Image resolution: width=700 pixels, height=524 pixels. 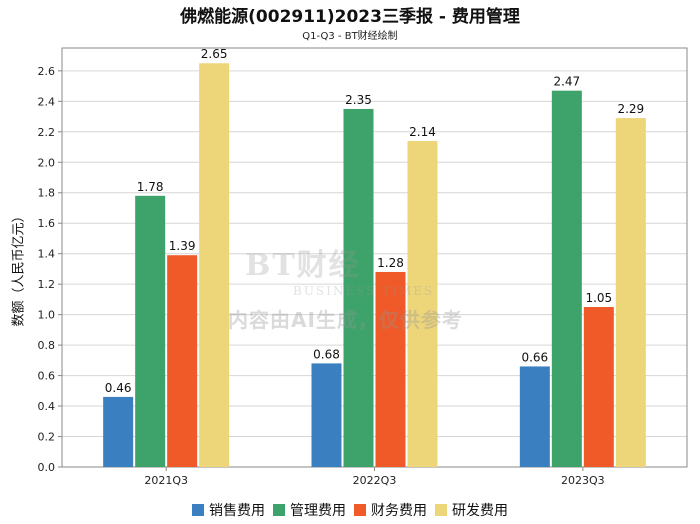 I want to click on data-label: 2.29, so click(x=630, y=109).